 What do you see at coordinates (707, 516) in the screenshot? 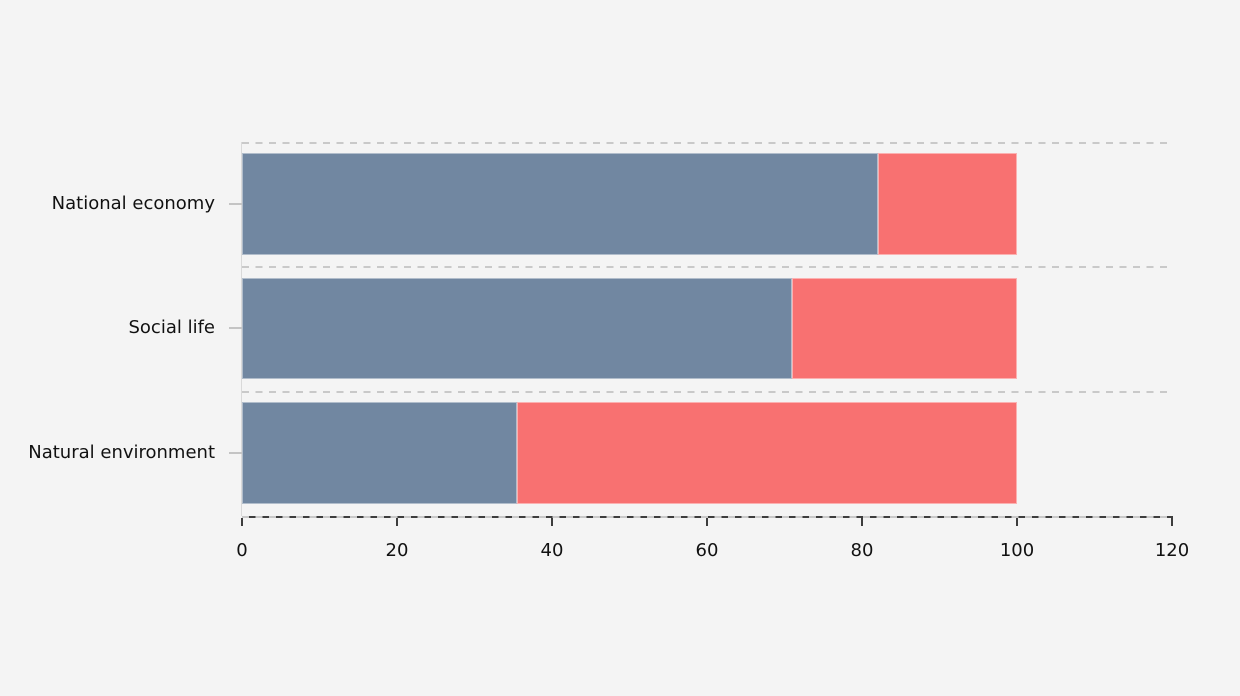
I see `x-axis-dash-overlay` at bounding box center [707, 516].